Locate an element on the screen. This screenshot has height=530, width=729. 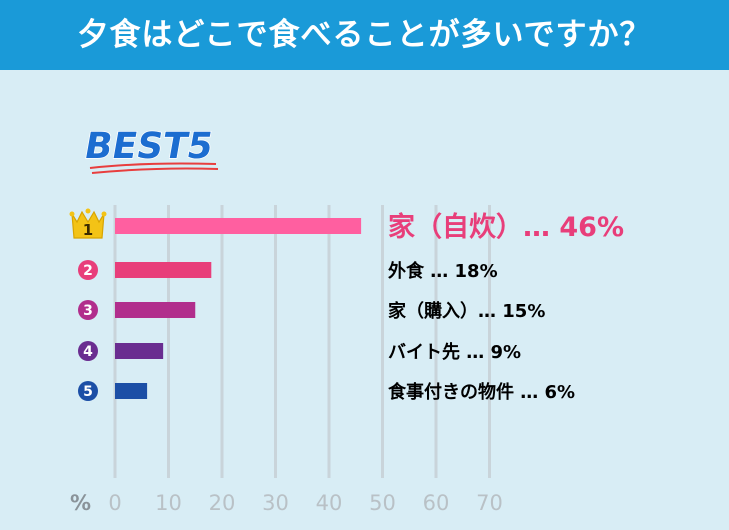
x-axis-unit-label: % is located at coordinates (80, 503).